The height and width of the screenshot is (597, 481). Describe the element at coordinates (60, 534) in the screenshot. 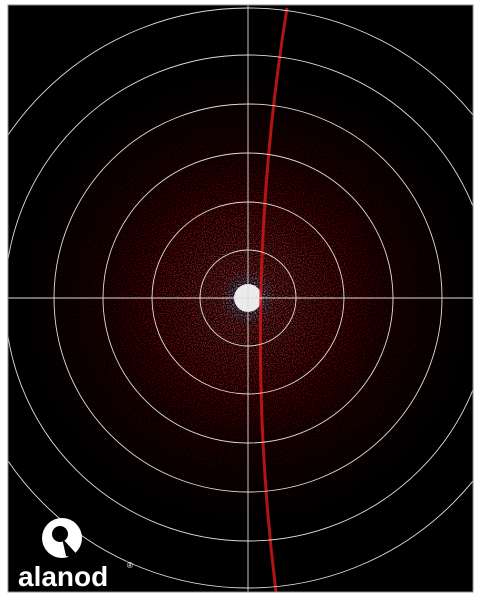

I see `logo-icon-hole` at that location.